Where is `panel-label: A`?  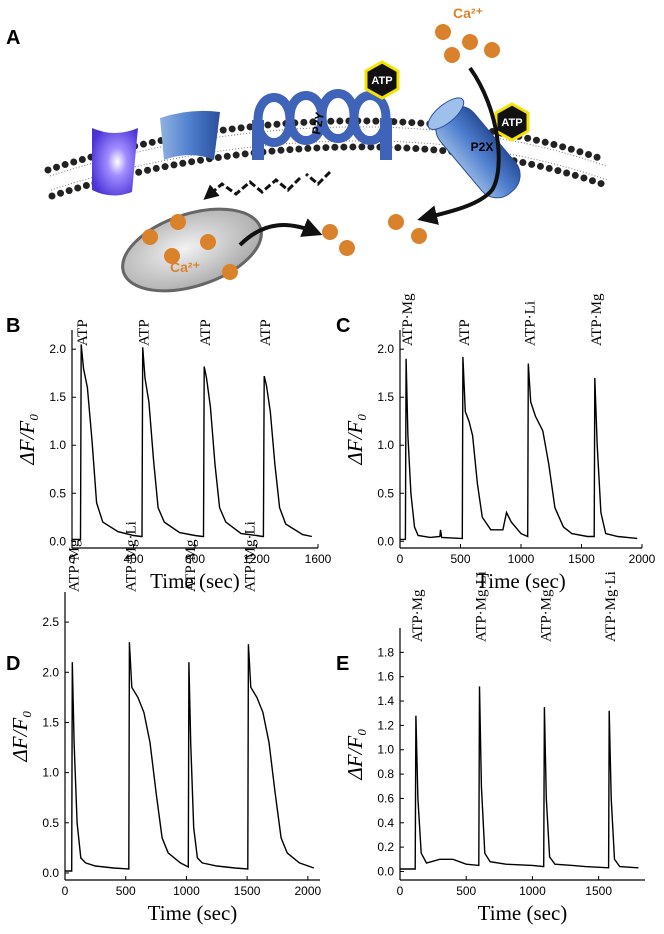
panel-label: A is located at coordinates (13, 38).